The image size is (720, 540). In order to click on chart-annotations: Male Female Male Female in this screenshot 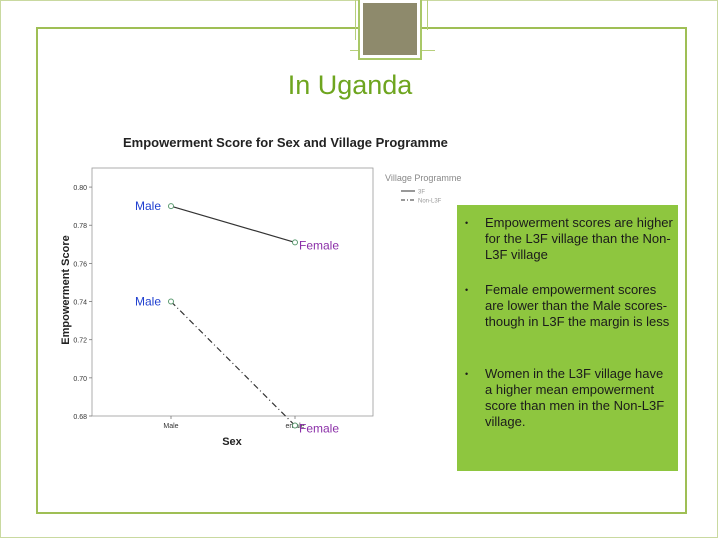, I will do `click(237, 317)`.